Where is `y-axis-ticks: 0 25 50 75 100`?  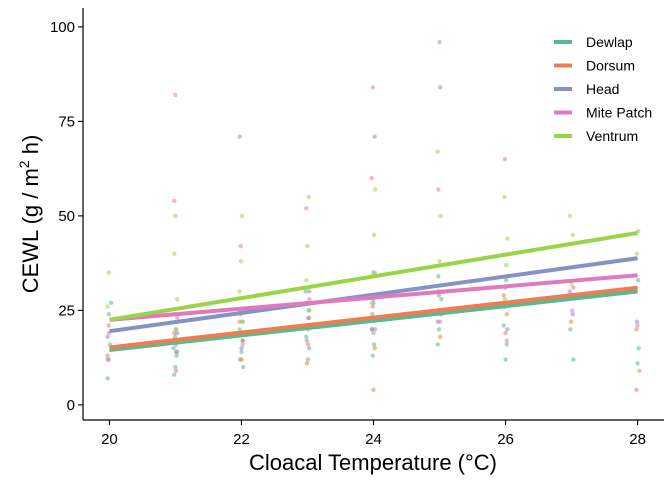
y-axis-ticks: 0 25 50 75 100 is located at coordinates (66, 216).